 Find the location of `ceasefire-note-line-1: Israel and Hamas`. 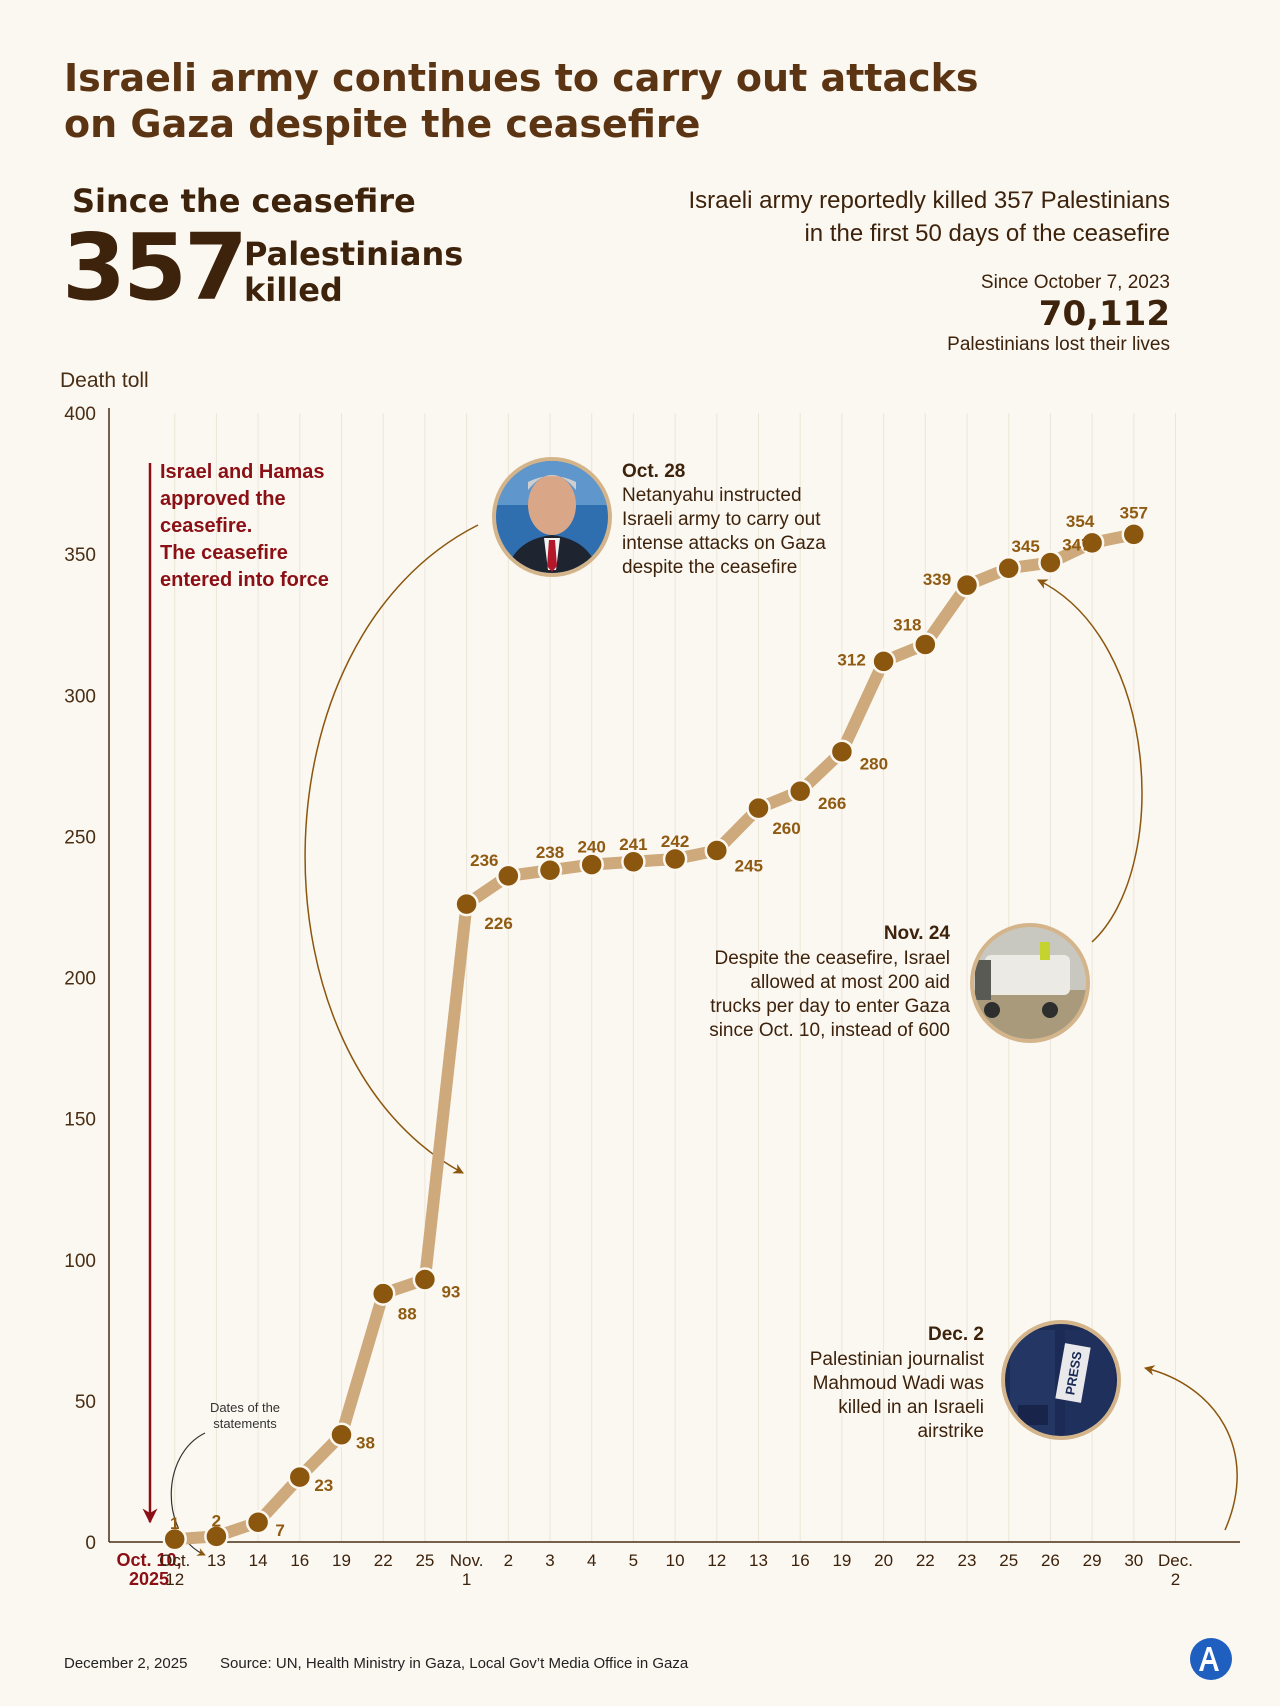

ceasefire-note-line-1: Israel and Hamas is located at coordinates (242, 472).